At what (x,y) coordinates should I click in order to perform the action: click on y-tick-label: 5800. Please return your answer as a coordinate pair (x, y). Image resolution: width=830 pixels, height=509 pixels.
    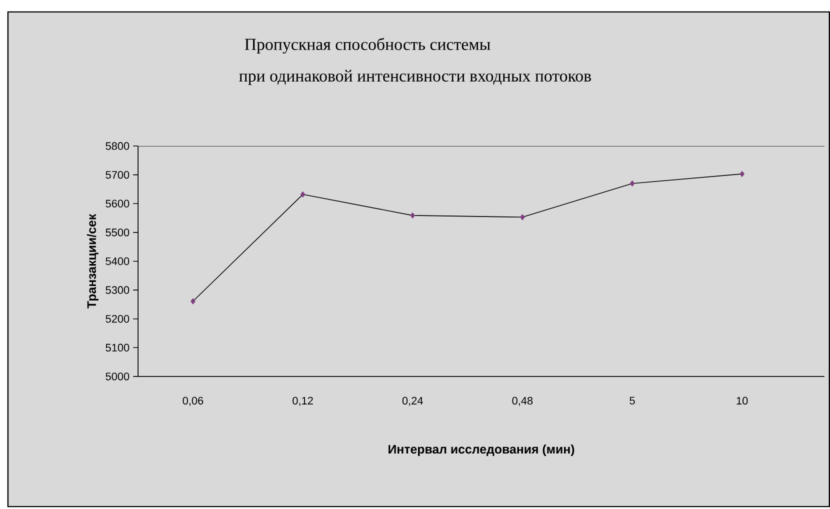
    Looking at the image, I should click on (118, 146).